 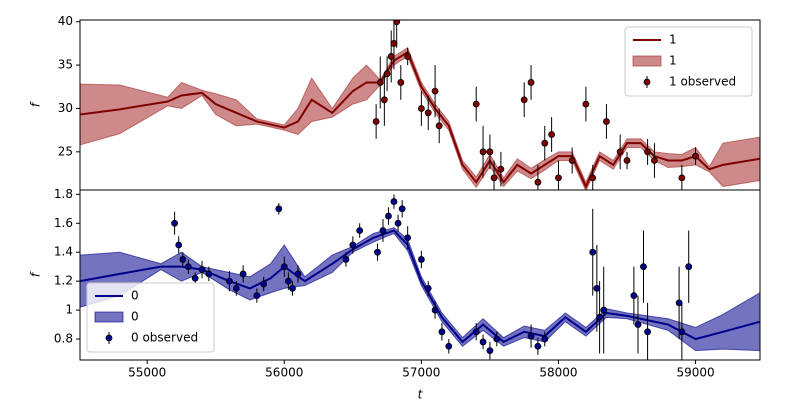 I want to click on legend-label: 1 observed, so click(x=702, y=82).